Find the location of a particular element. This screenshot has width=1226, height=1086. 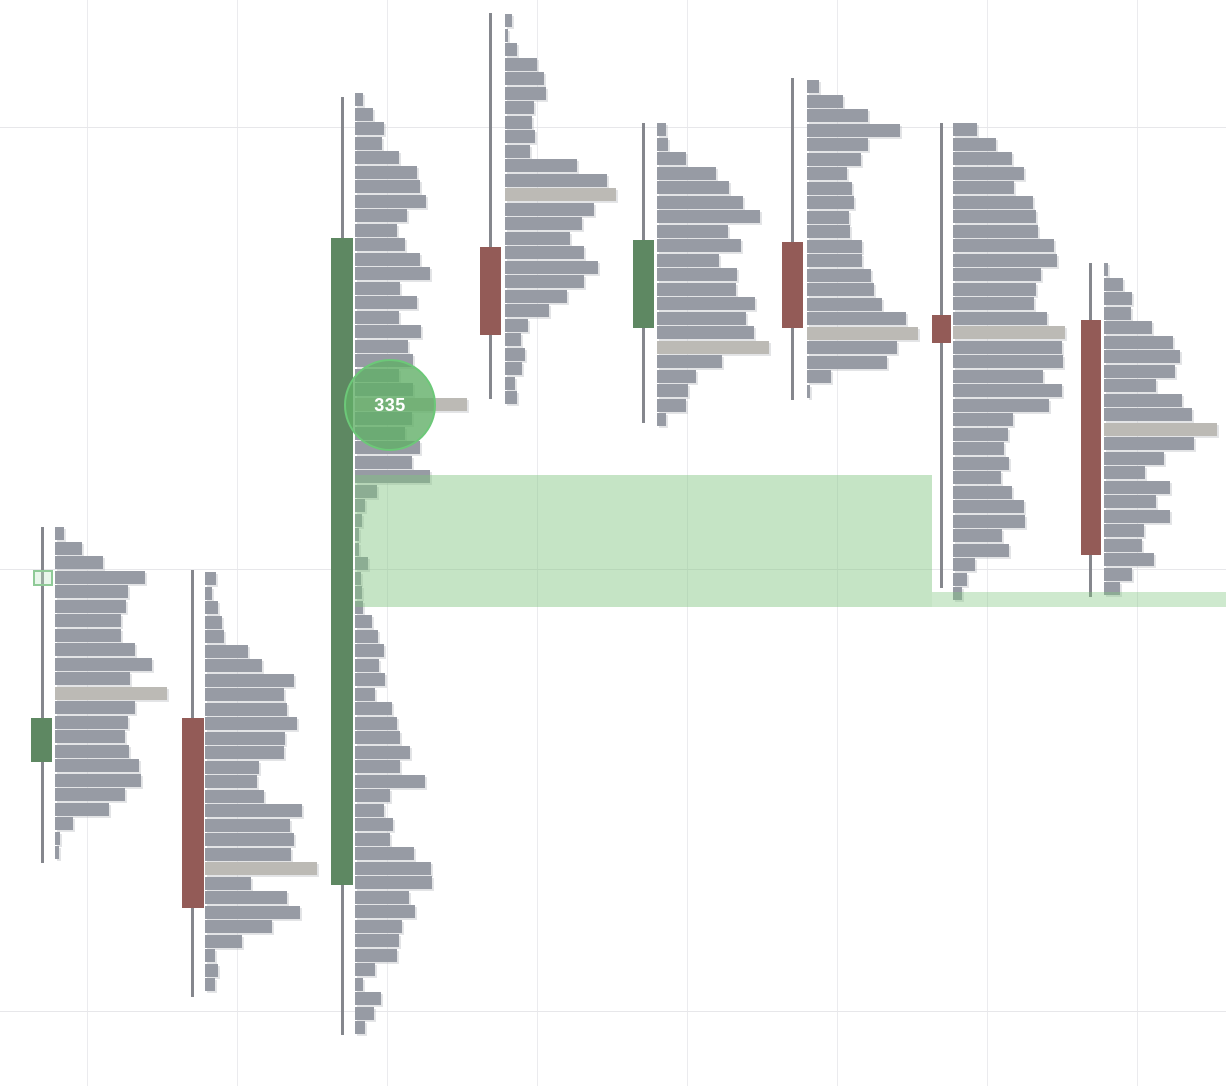

entry-marker-icon is located at coordinates (43, 578).